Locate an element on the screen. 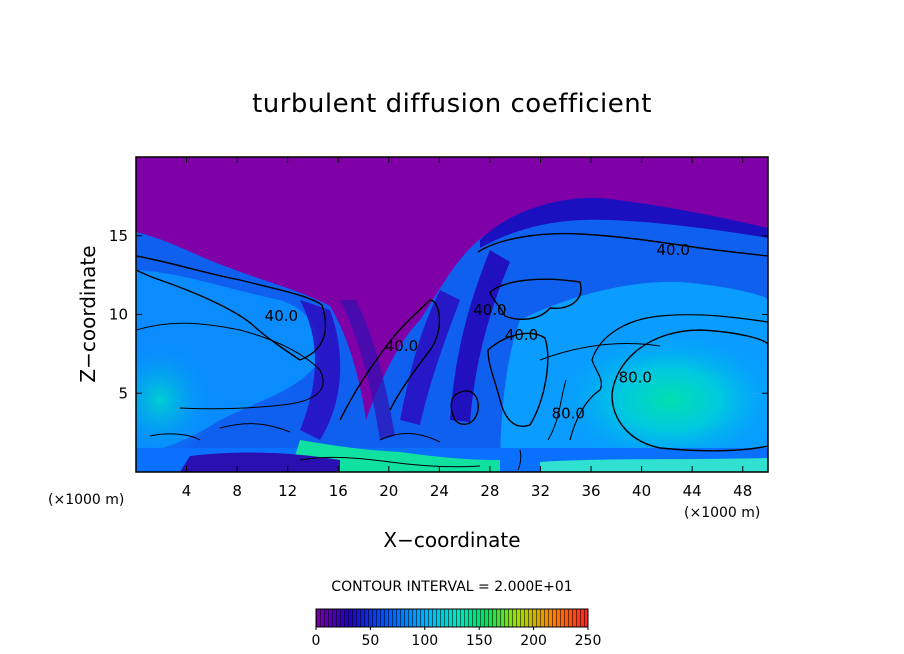 This screenshot has width=904, height=654. colorbar-tick-label: 50 is located at coordinates (370, 641).